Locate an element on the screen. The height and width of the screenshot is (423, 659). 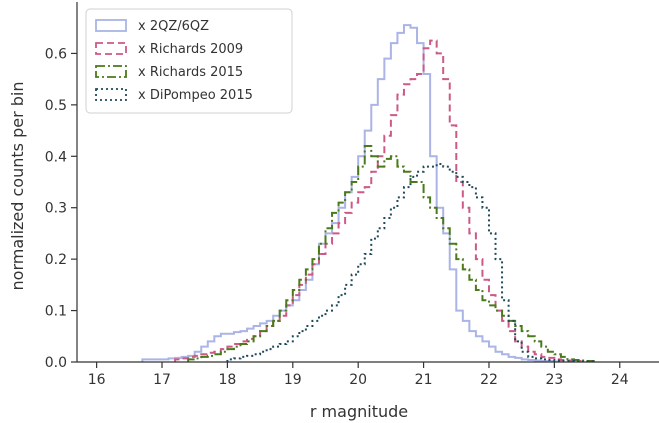
x-tick-label: 21 is located at coordinates (424, 380).